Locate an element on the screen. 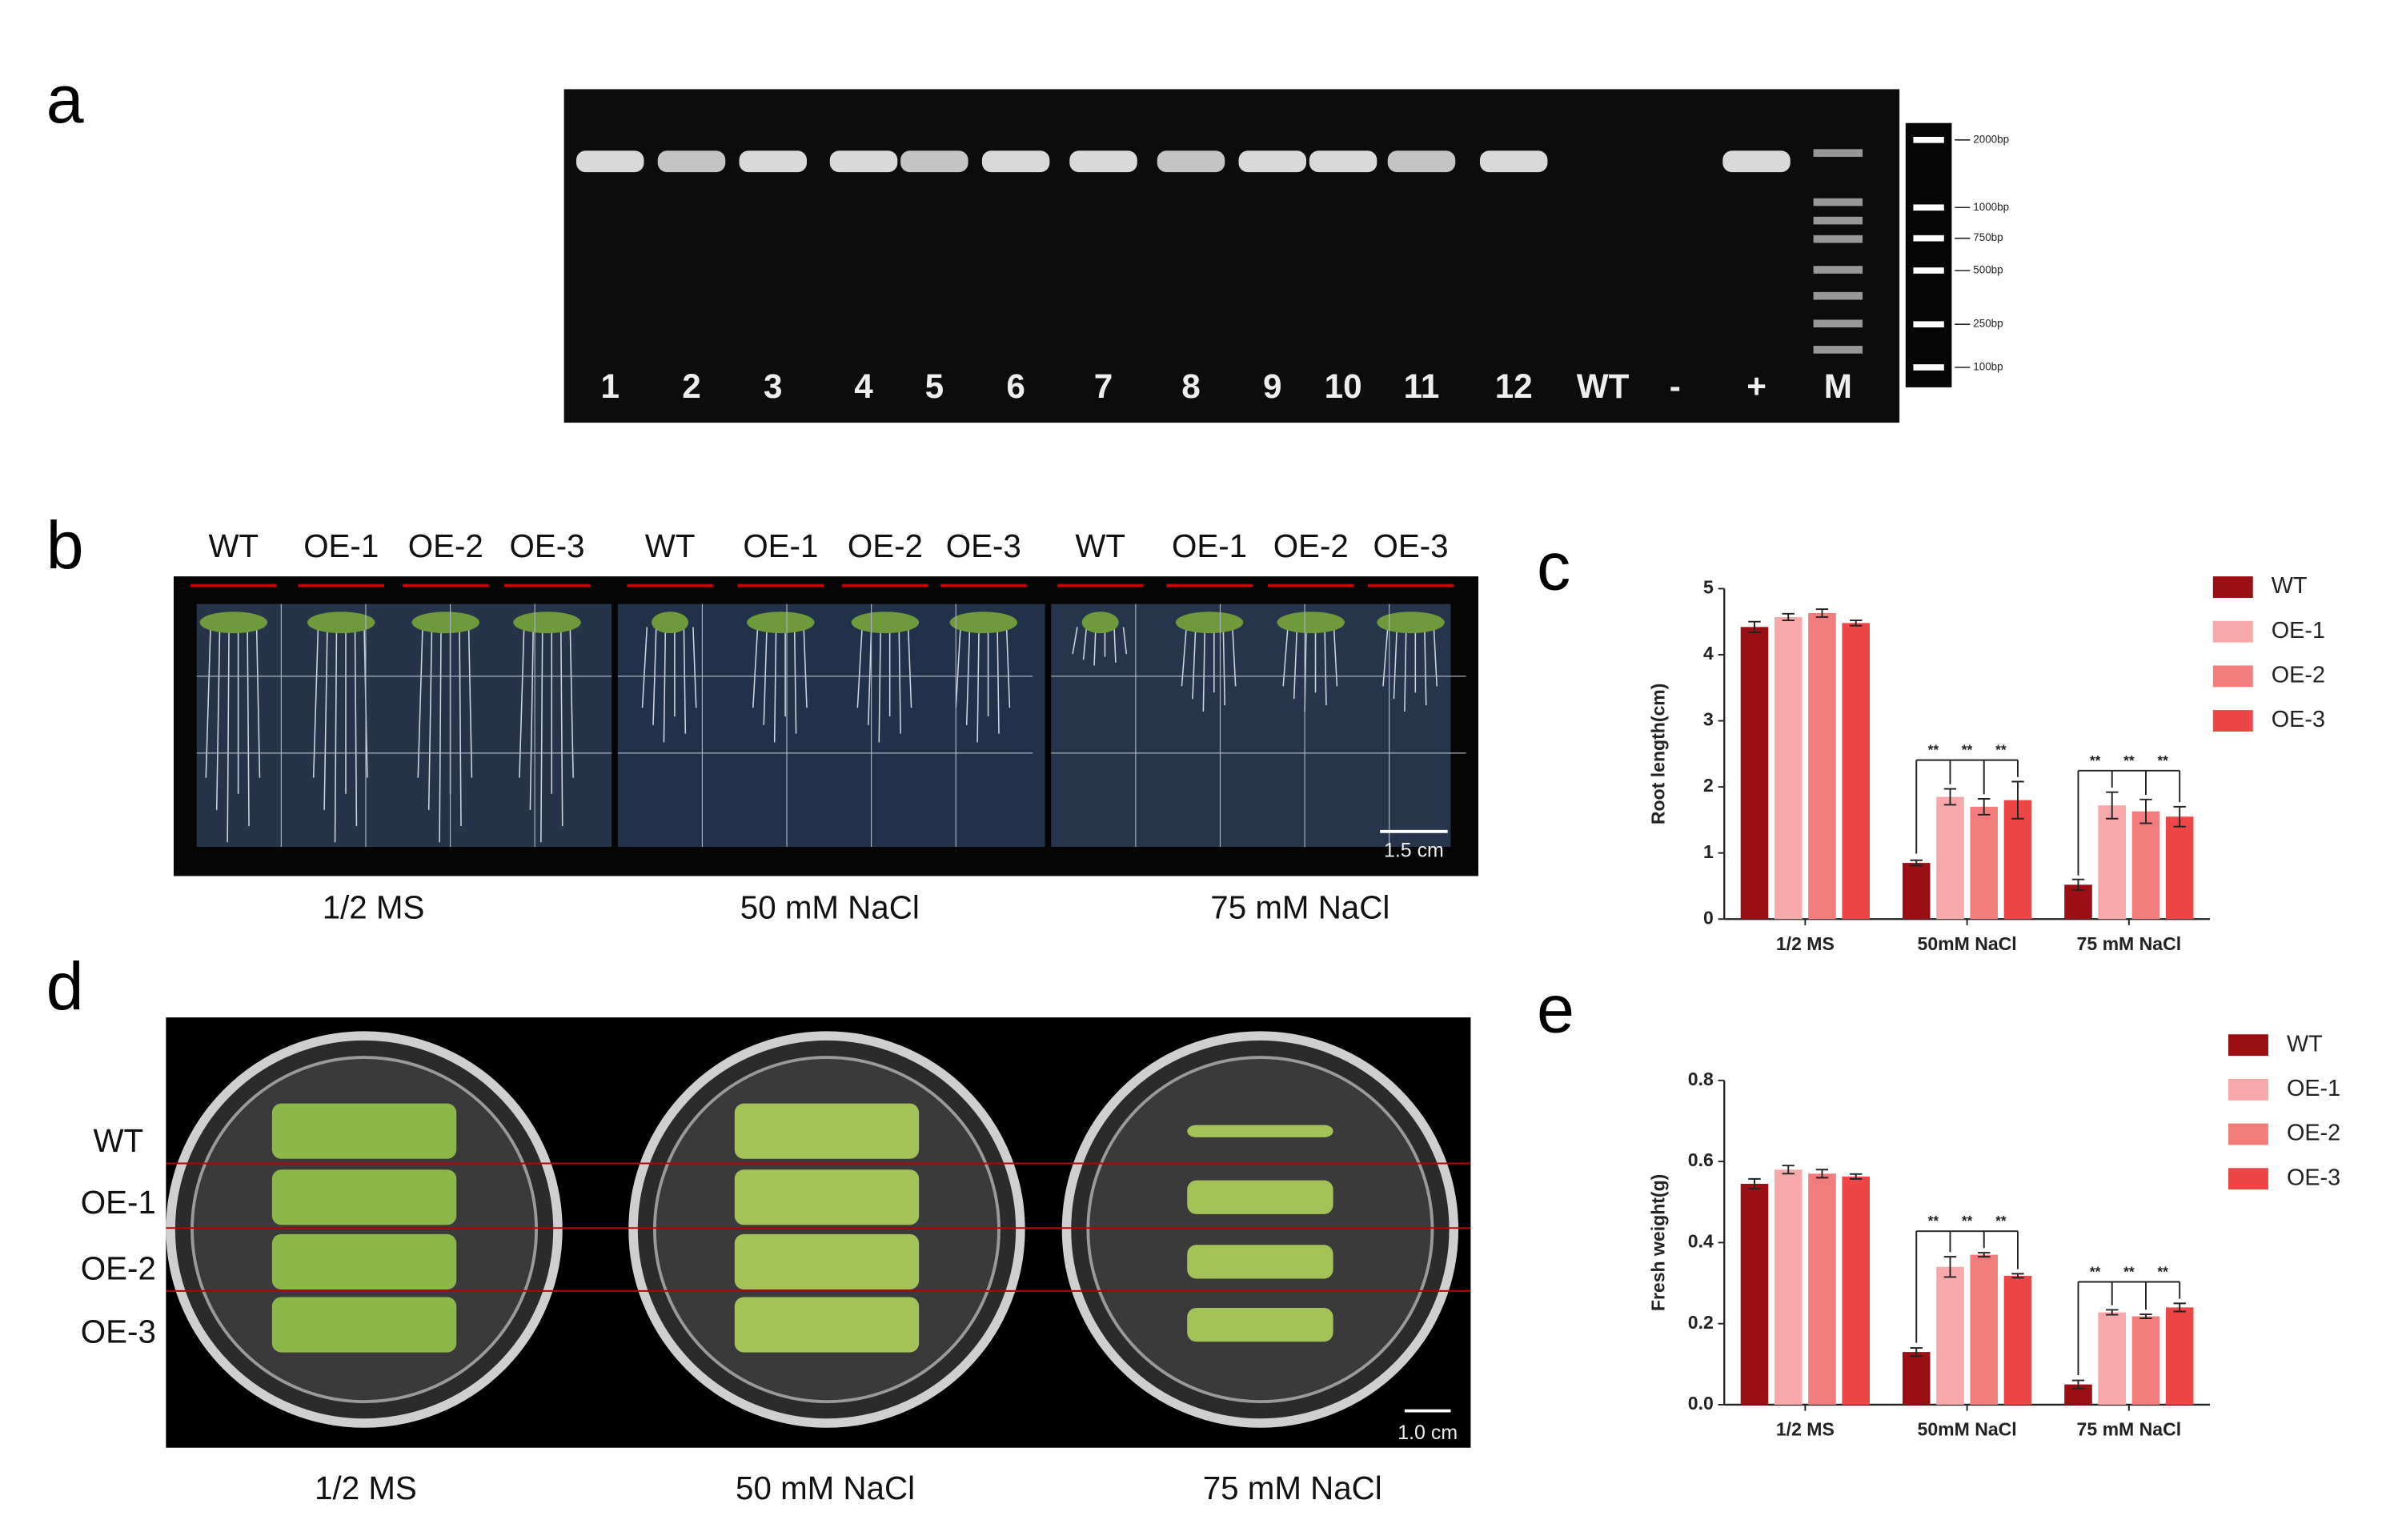  panel-label: c is located at coordinates (1553, 566).